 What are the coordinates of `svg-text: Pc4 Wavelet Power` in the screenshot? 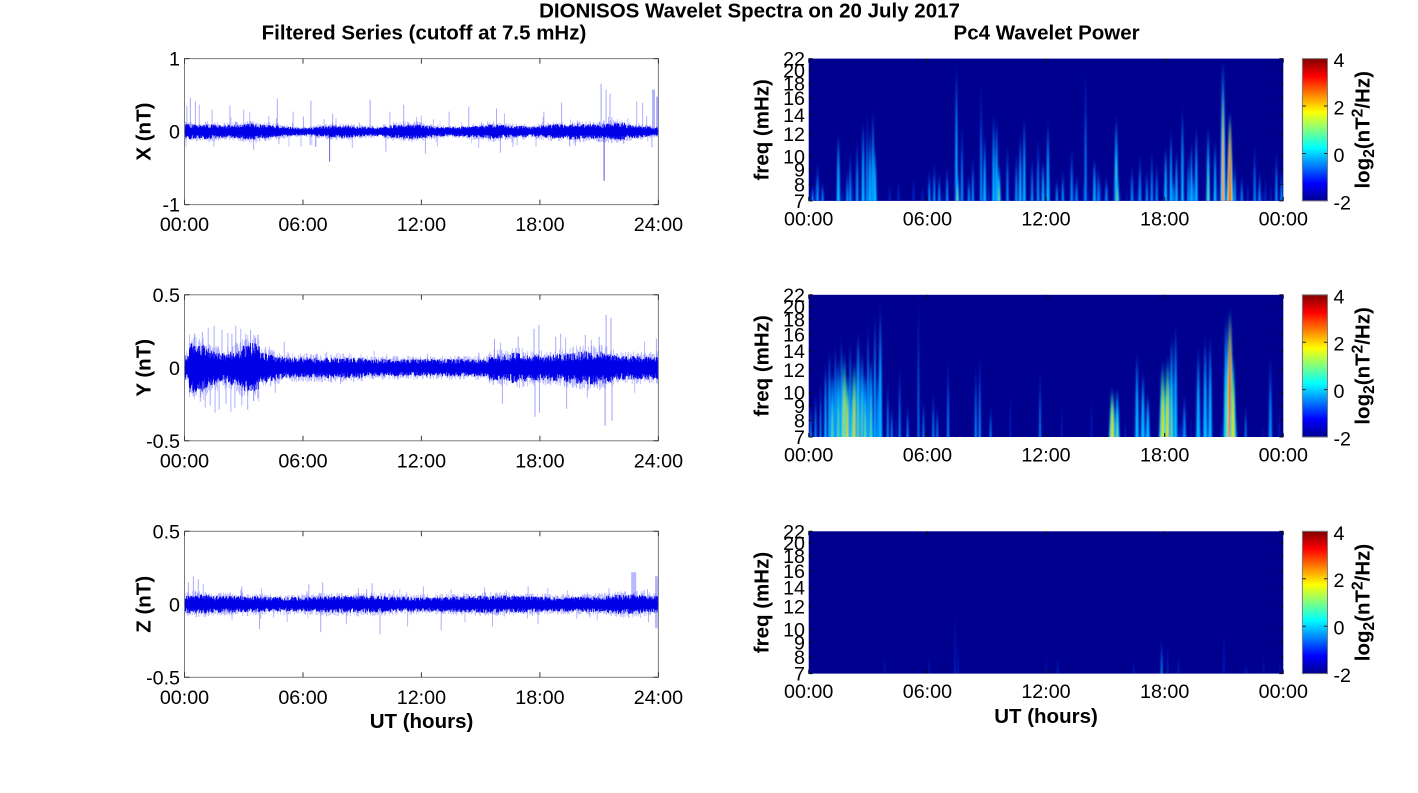 It's located at (1047, 32).